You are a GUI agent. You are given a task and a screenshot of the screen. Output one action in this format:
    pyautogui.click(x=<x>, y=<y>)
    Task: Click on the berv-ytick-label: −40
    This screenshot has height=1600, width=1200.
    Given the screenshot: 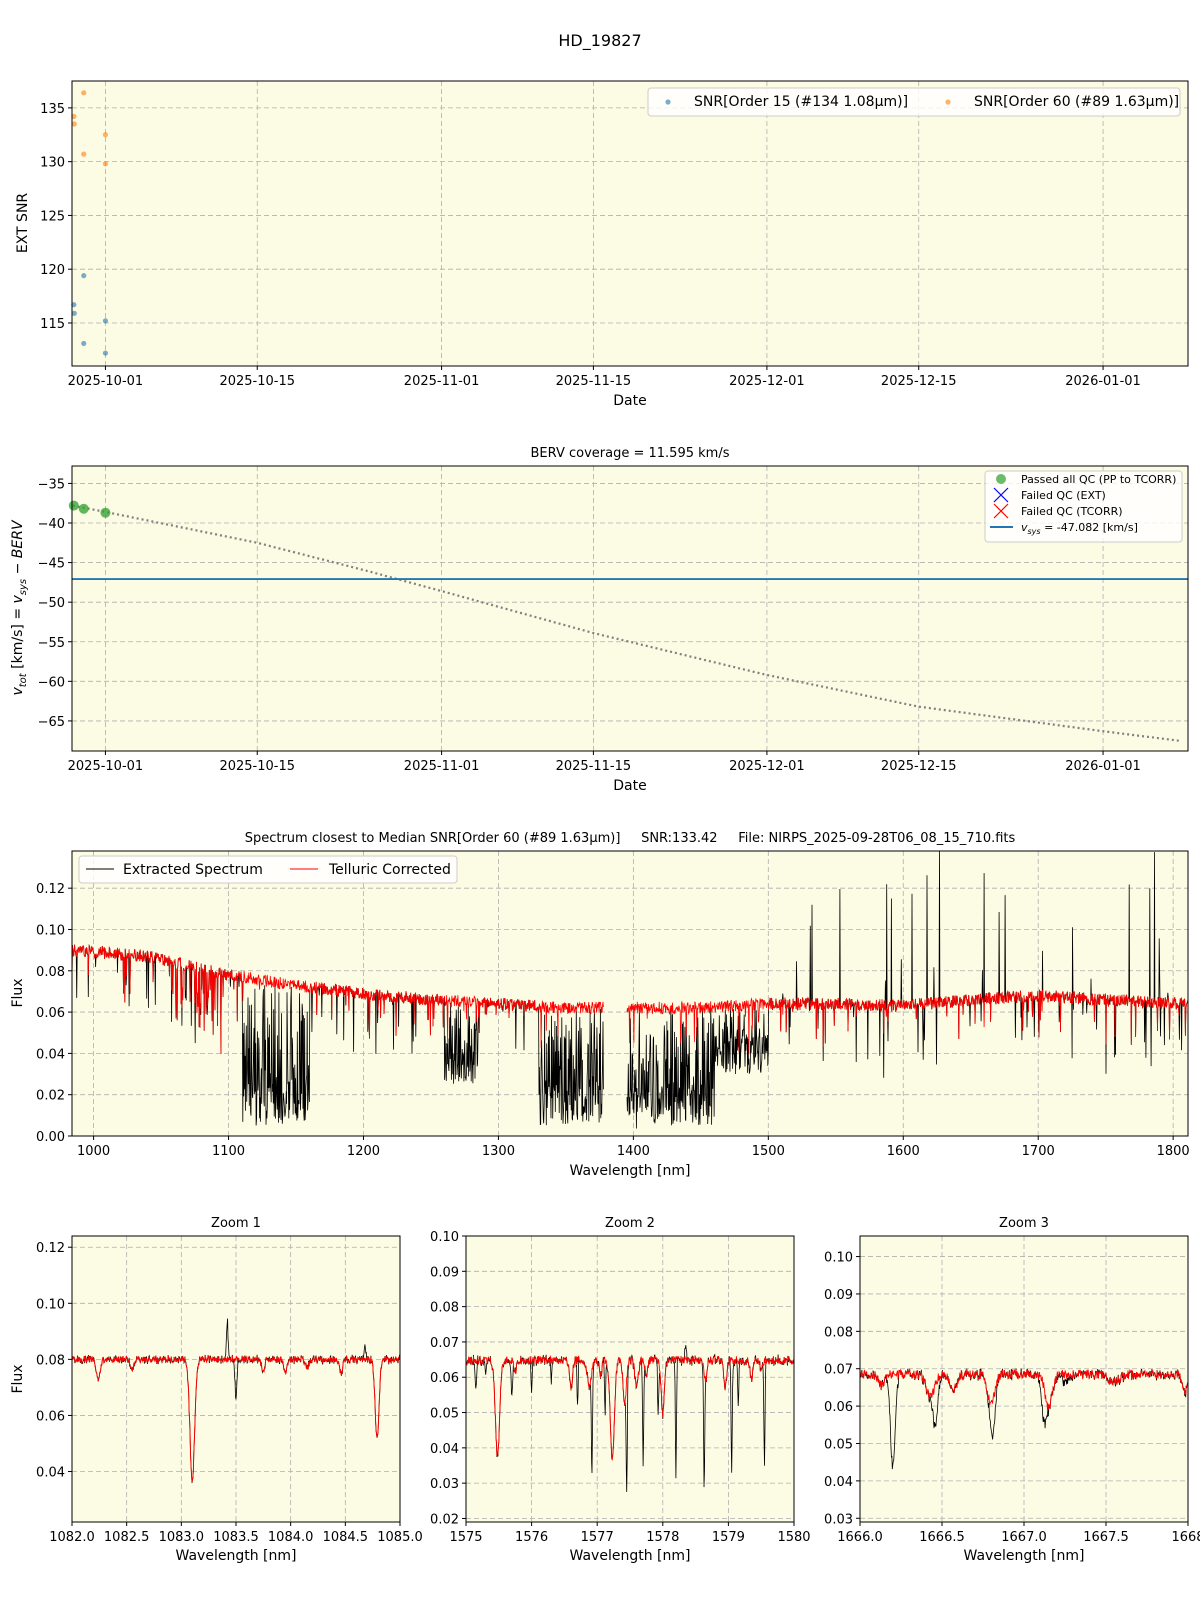 What is the action you would take?
    pyautogui.click(x=51, y=524)
    